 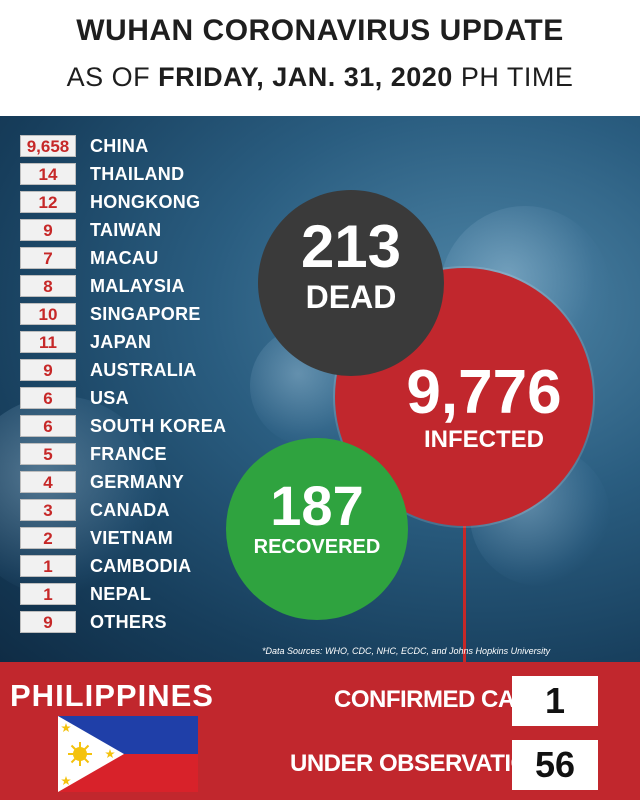 What do you see at coordinates (48, 174) in the screenshot?
I see `case-count: 14` at bounding box center [48, 174].